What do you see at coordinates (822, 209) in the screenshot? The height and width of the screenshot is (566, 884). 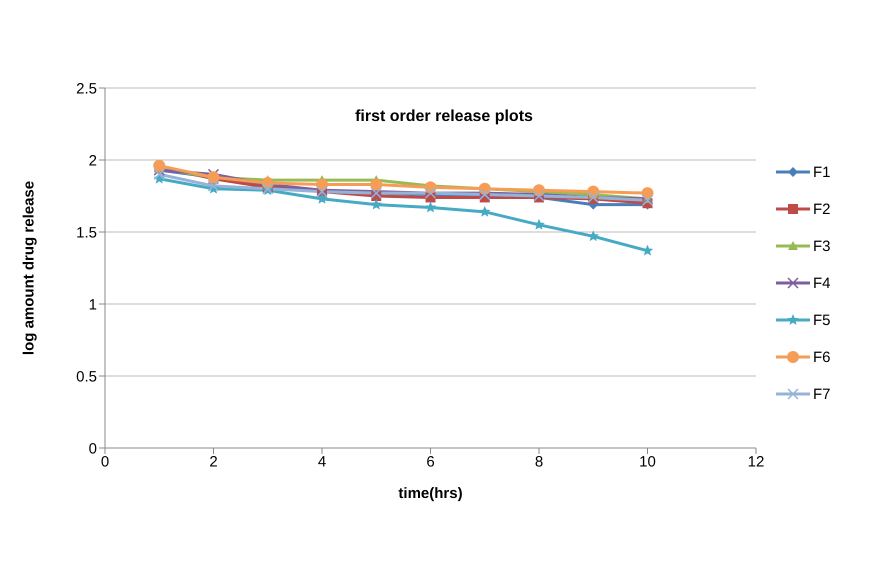 I see `legend-label: F2` at bounding box center [822, 209].